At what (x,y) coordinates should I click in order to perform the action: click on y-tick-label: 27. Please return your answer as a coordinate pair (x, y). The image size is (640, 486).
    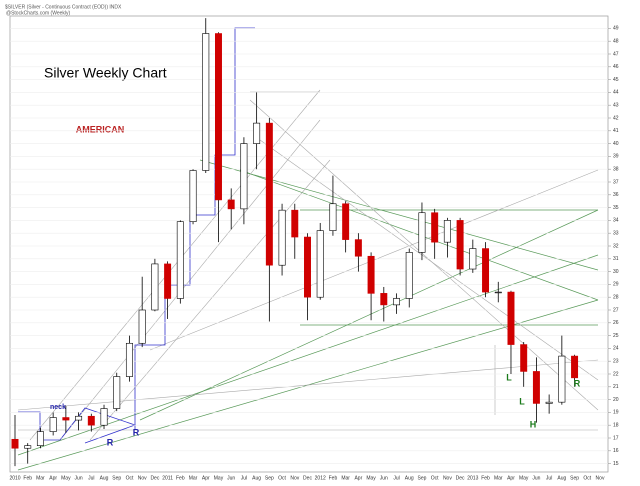
    Looking at the image, I should click on (616, 310).